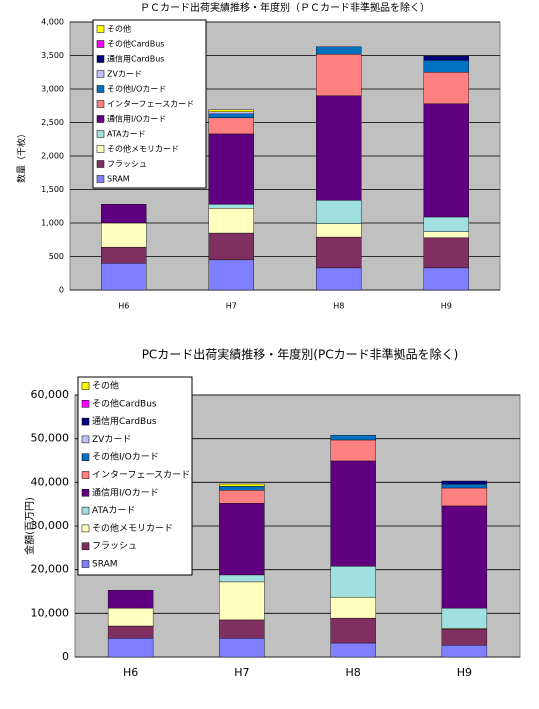  I want to click on y-axis-label: 数量（千枚）, so click(22, 156).